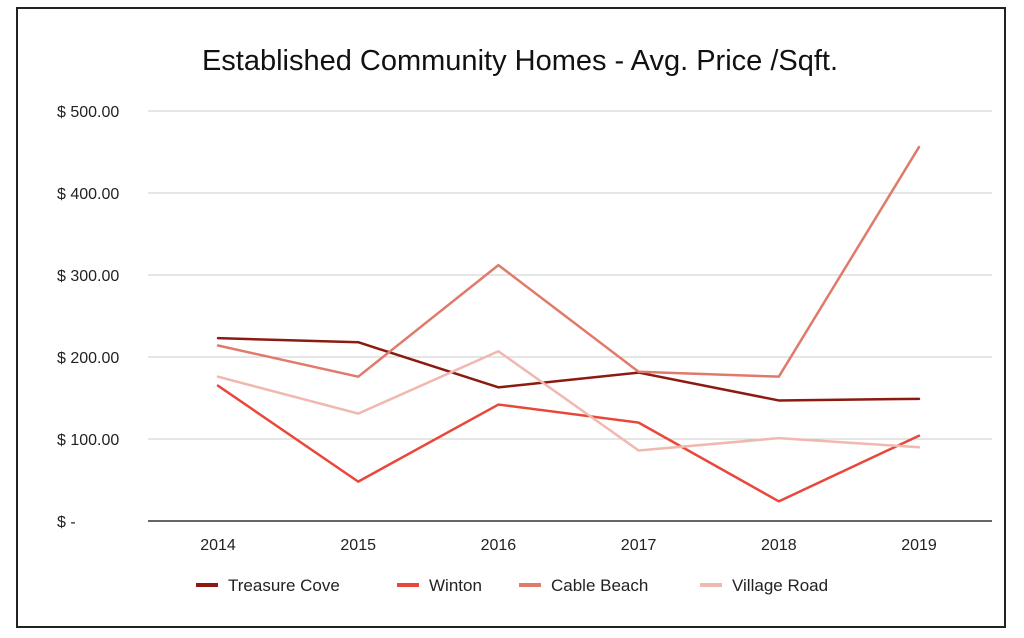 Image resolution: width=1024 pixels, height=638 pixels. What do you see at coordinates (568, 369) in the screenshot?
I see `series-line-treasure-cove` at bounding box center [568, 369].